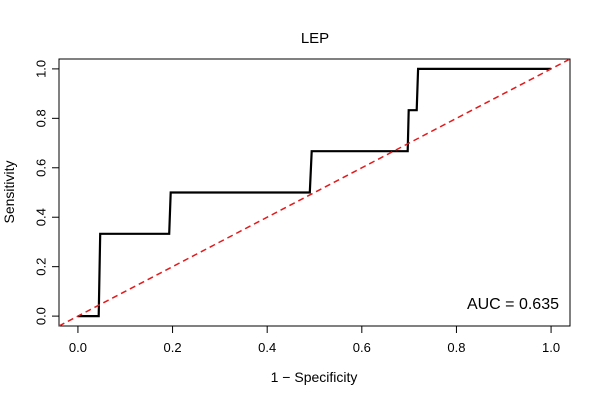  I want to click on x-tick-label: 0.6, so click(362, 347).